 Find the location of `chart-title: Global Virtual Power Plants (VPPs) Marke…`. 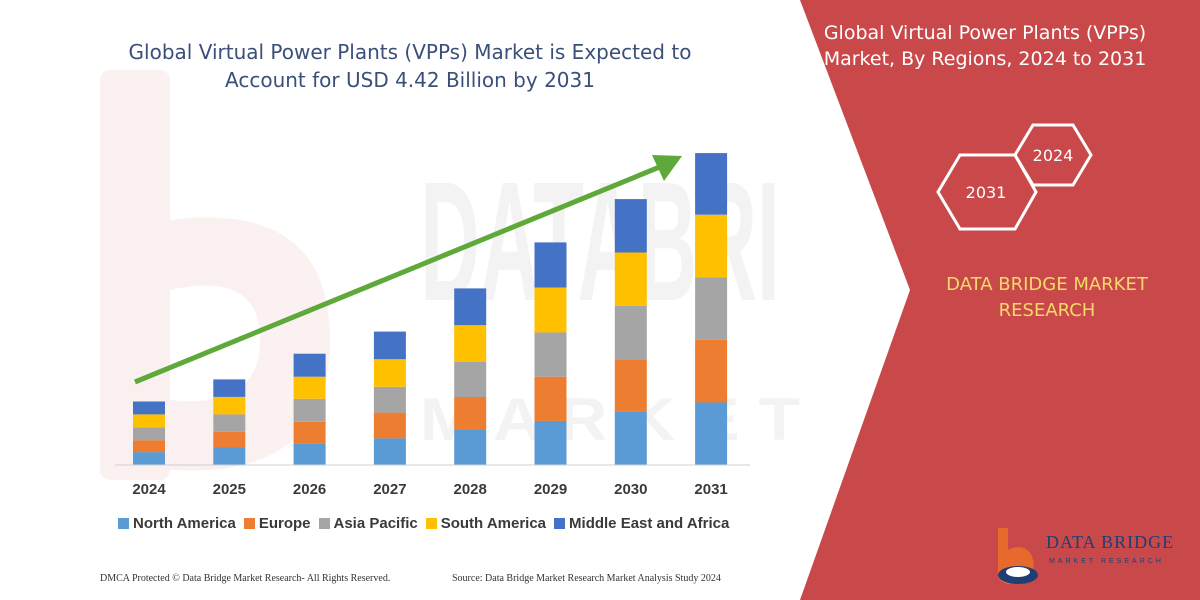

chart-title: Global Virtual Power Plants (VPPs) Marke… is located at coordinates (410, 66).